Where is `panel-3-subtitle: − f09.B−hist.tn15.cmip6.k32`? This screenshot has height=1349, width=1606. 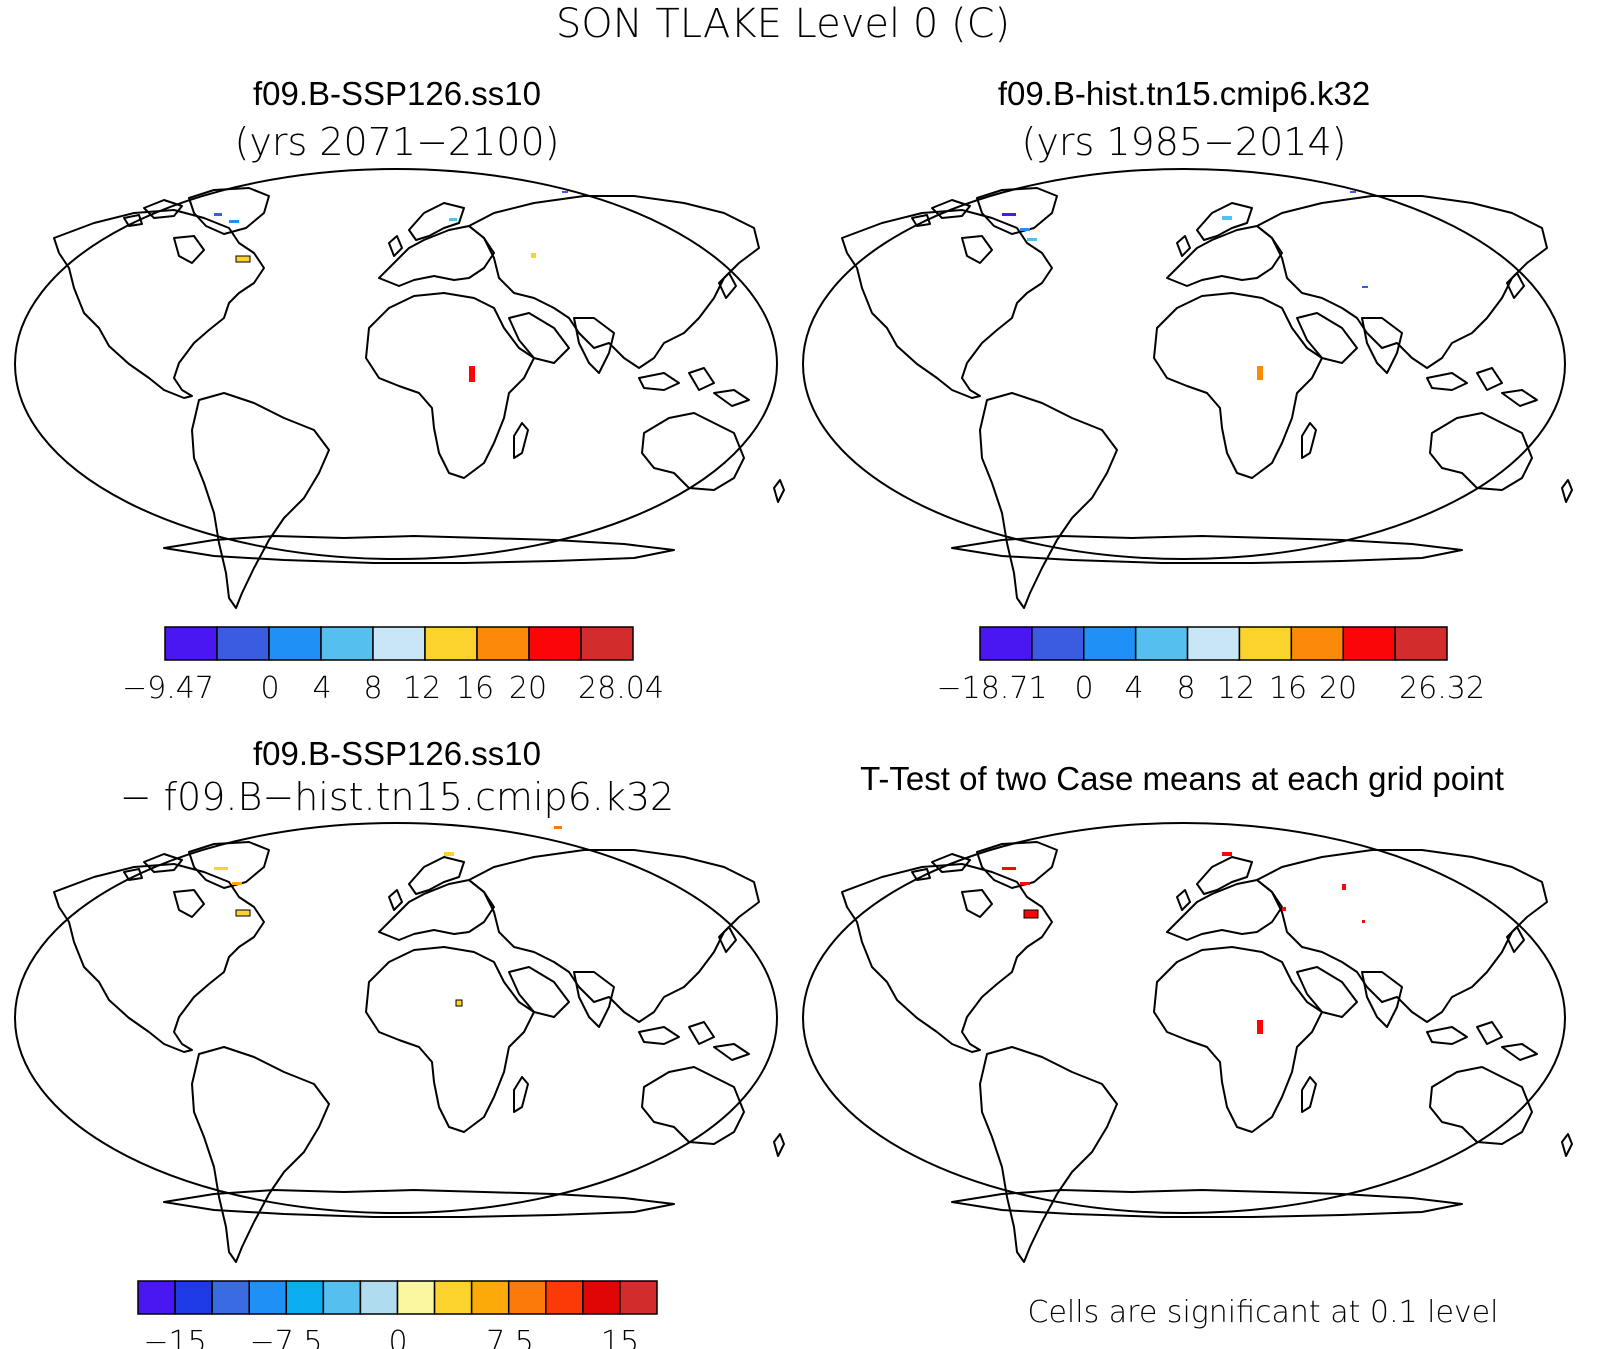
panel-3-subtitle: − f09.B−hist.tn15.cmip6.k32 is located at coordinates (397, 797).